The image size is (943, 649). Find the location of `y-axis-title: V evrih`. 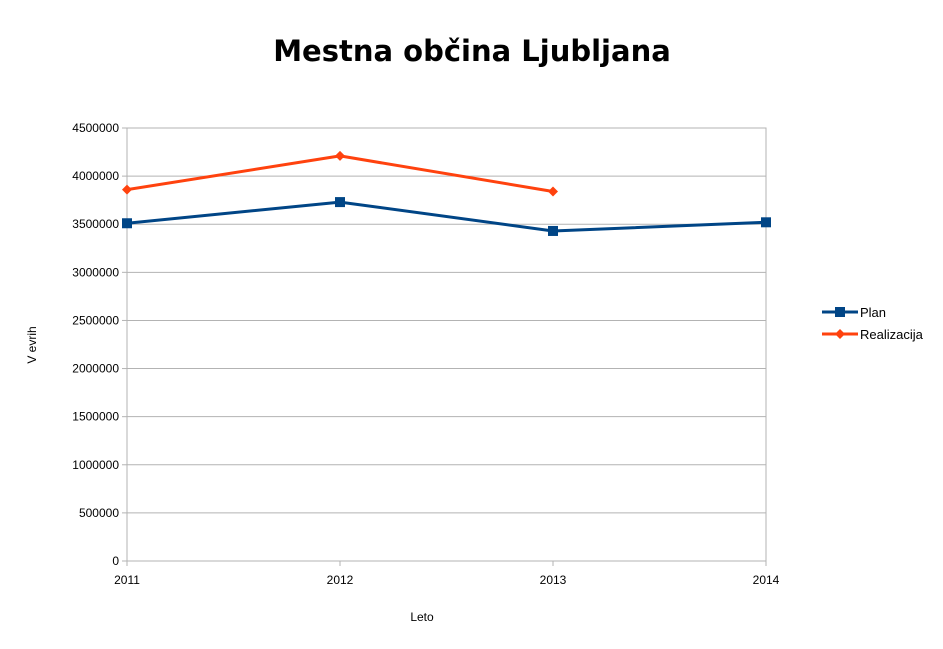

y-axis-title: V evrih is located at coordinates (32, 344).